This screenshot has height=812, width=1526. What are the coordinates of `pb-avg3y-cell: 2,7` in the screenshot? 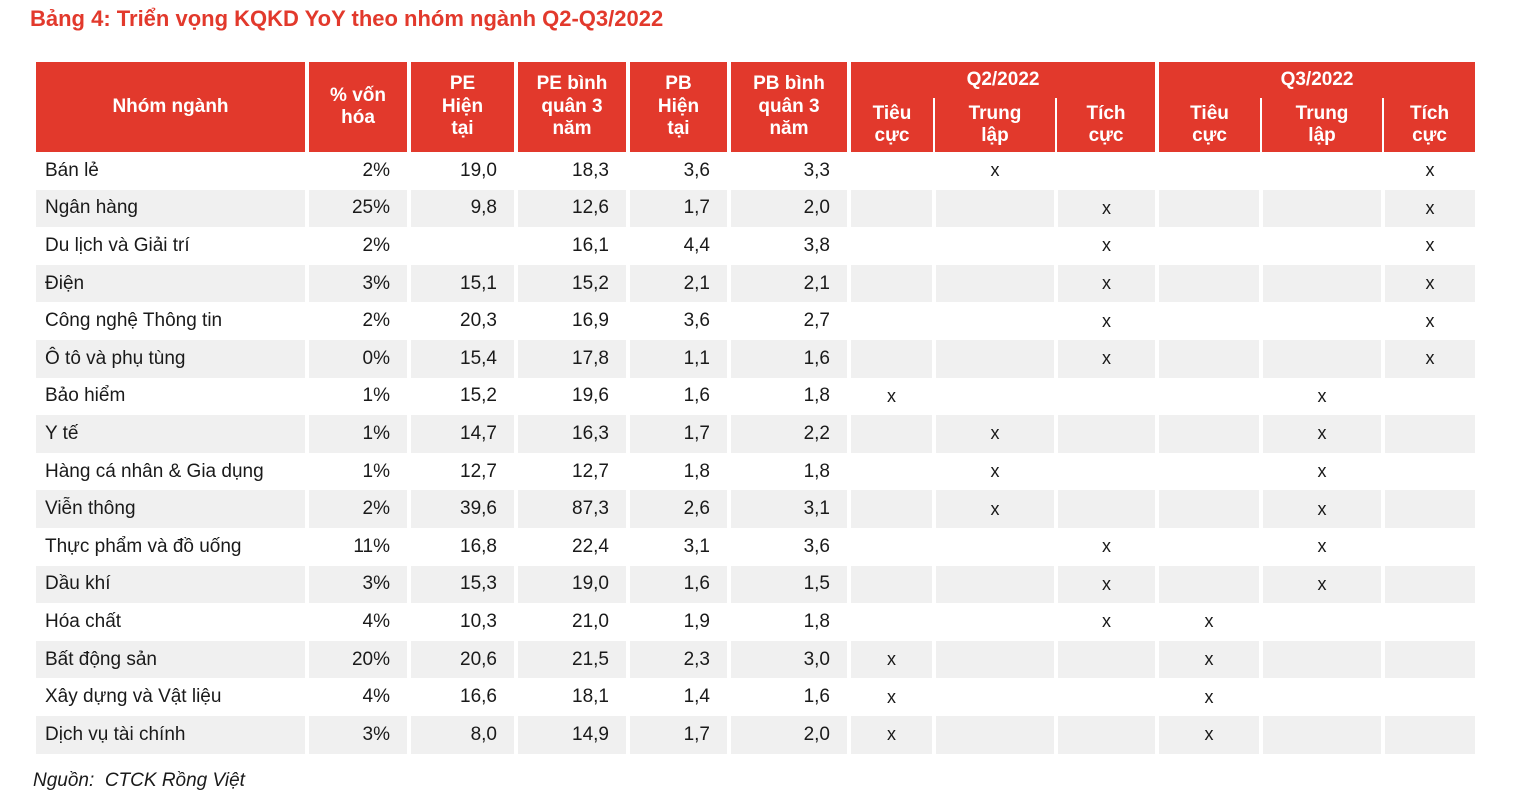 It's located at (788, 321).